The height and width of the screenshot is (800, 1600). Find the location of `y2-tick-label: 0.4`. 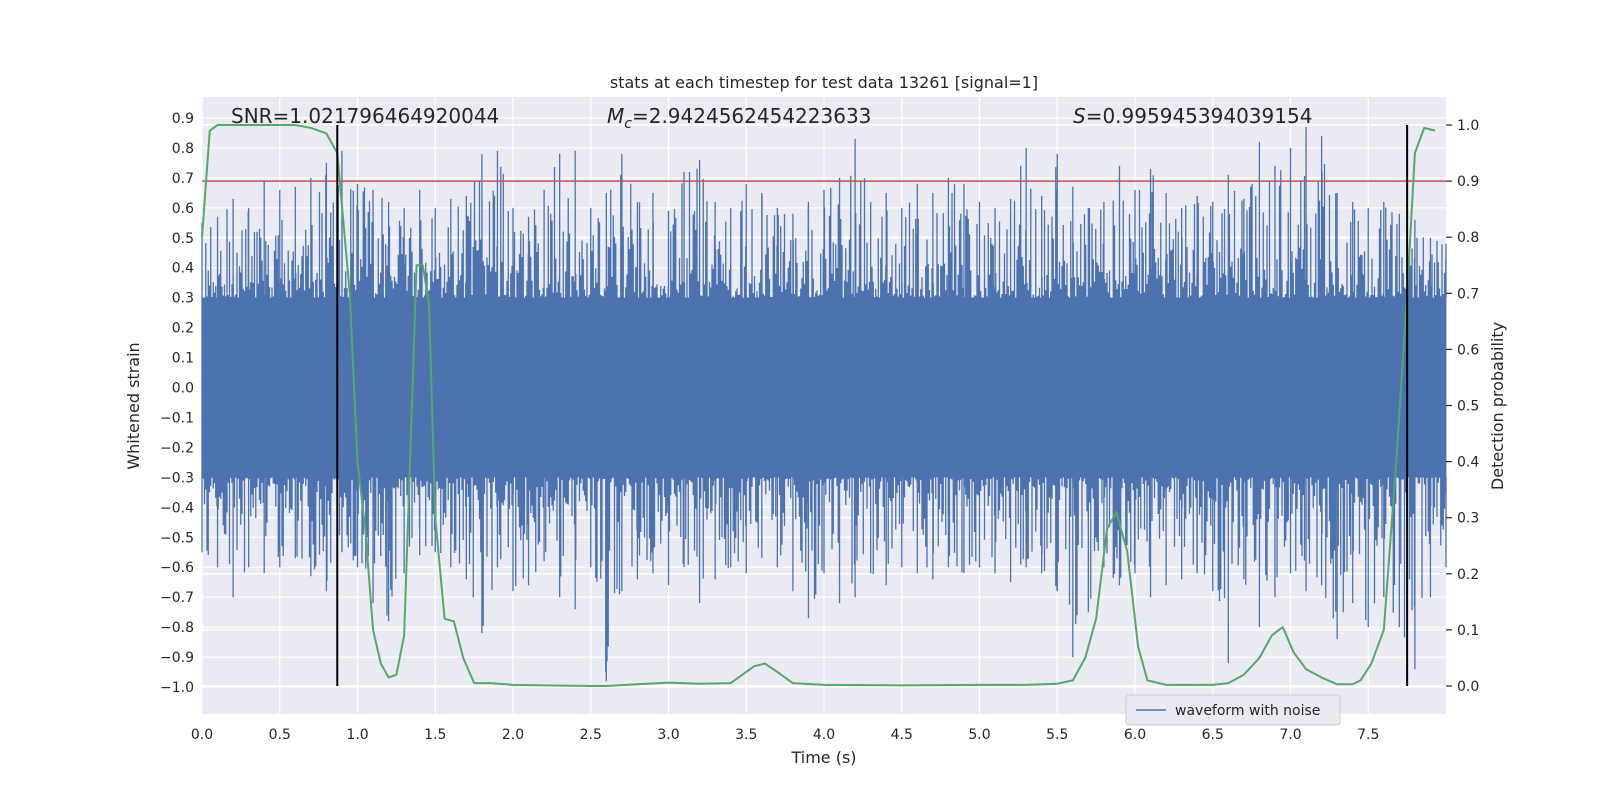

y2-tick-label: 0.4 is located at coordinates (1468, 463).